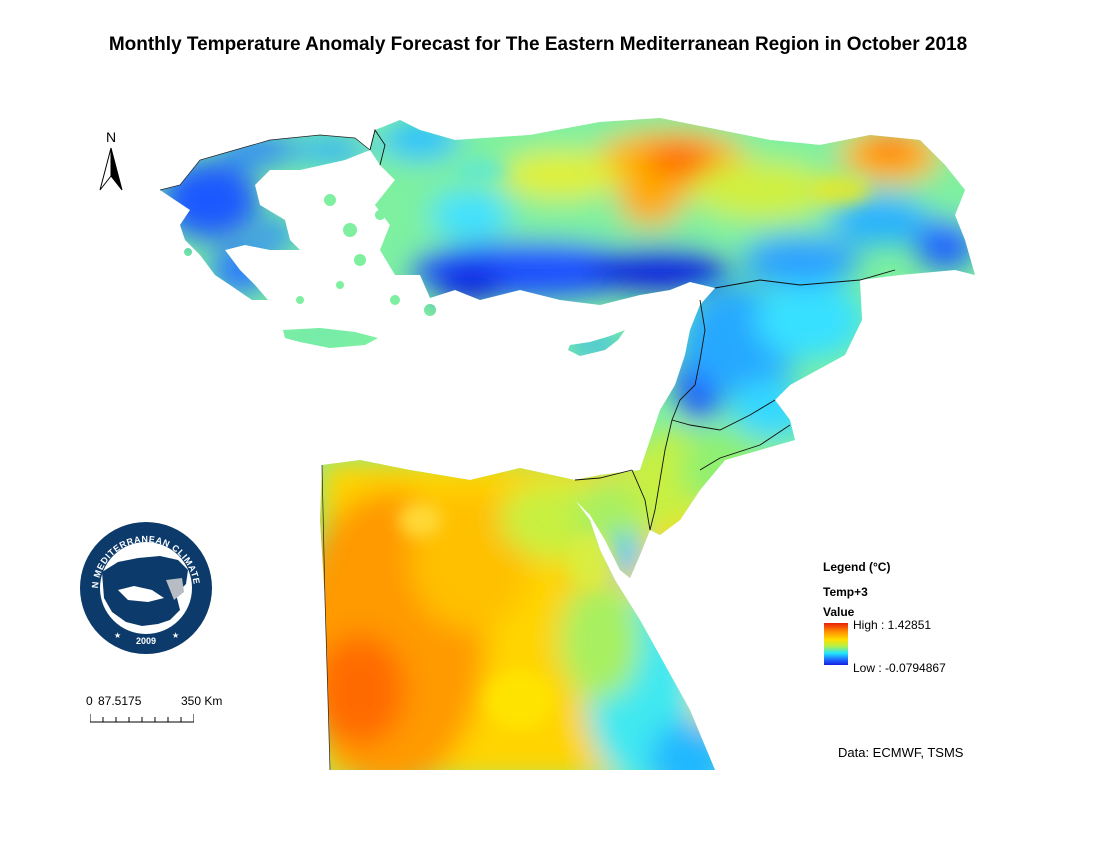 This screenshot has height=850, width=1100. Describe the element at coordinates (892, 625) in the screenshot. I see `legend-high-label: High : 1.42851` at that location.